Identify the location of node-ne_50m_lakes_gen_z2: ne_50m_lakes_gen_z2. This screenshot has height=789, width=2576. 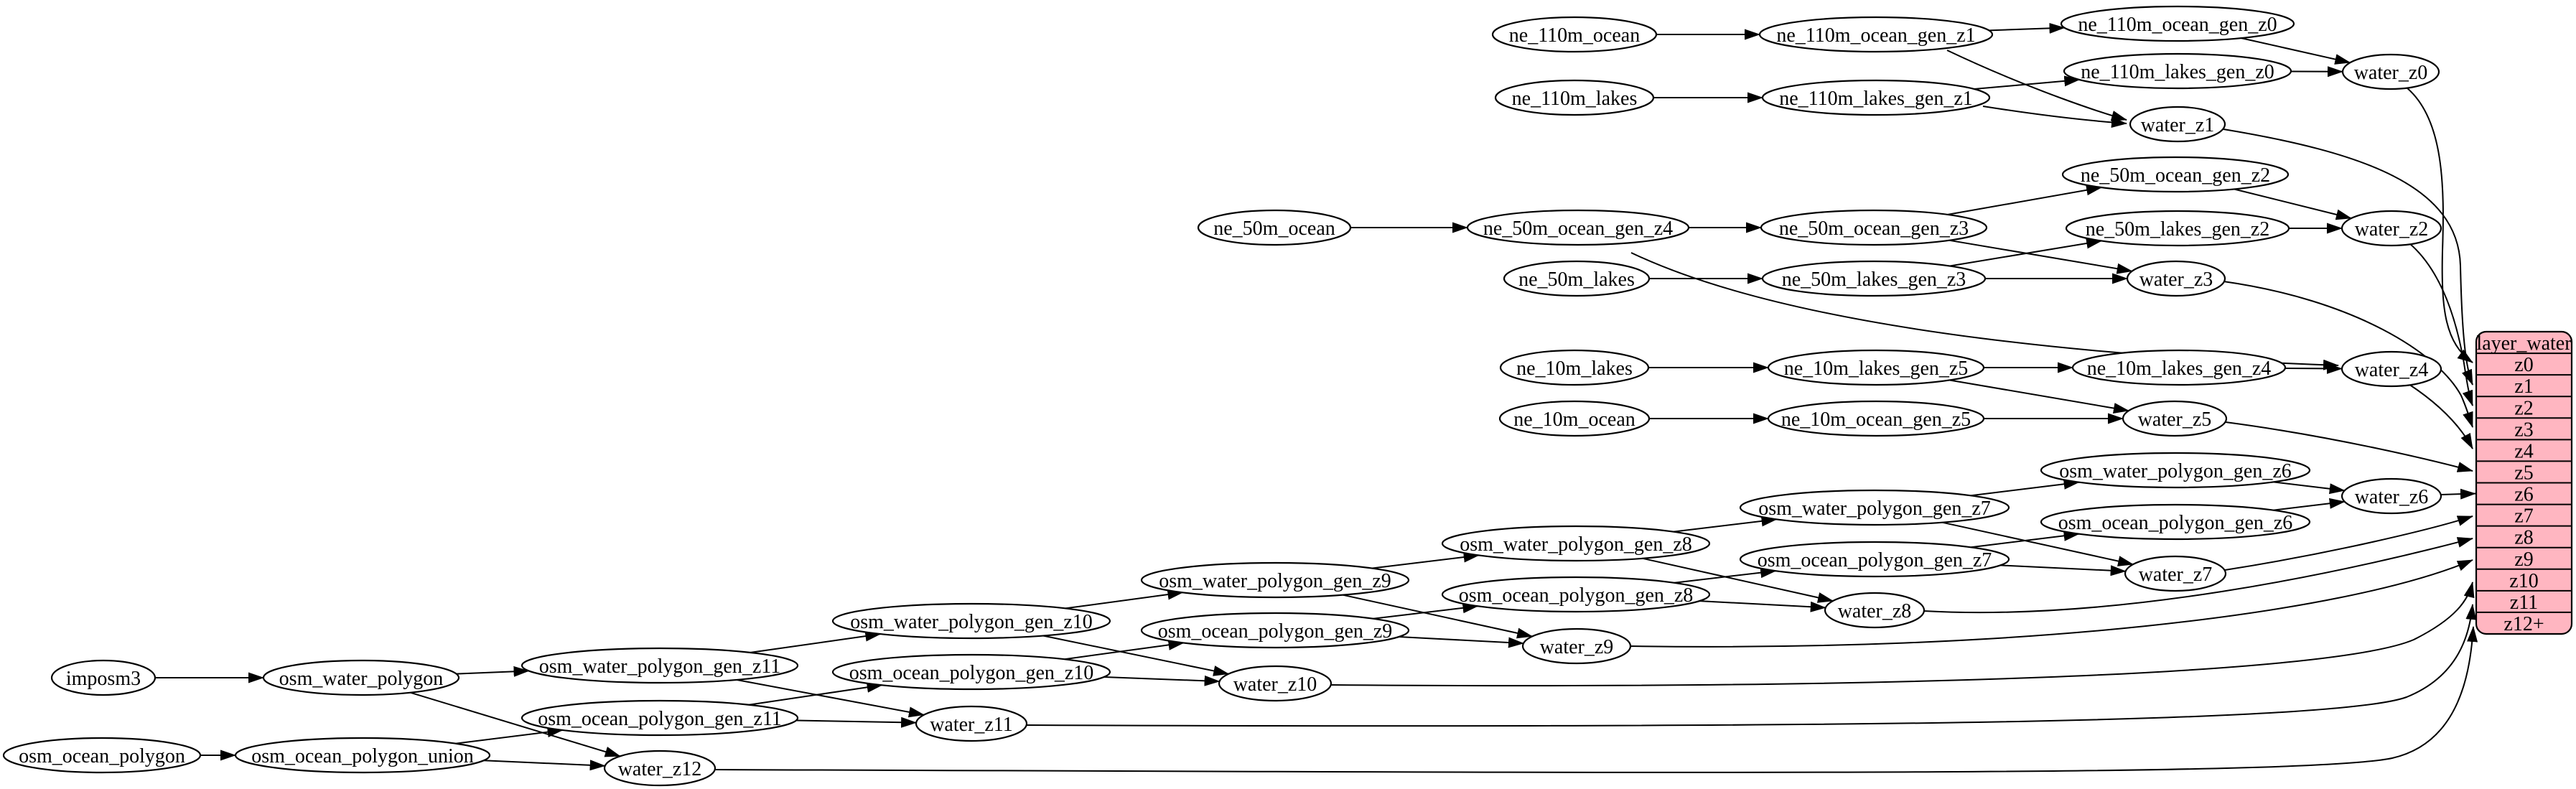
(2177, 228).